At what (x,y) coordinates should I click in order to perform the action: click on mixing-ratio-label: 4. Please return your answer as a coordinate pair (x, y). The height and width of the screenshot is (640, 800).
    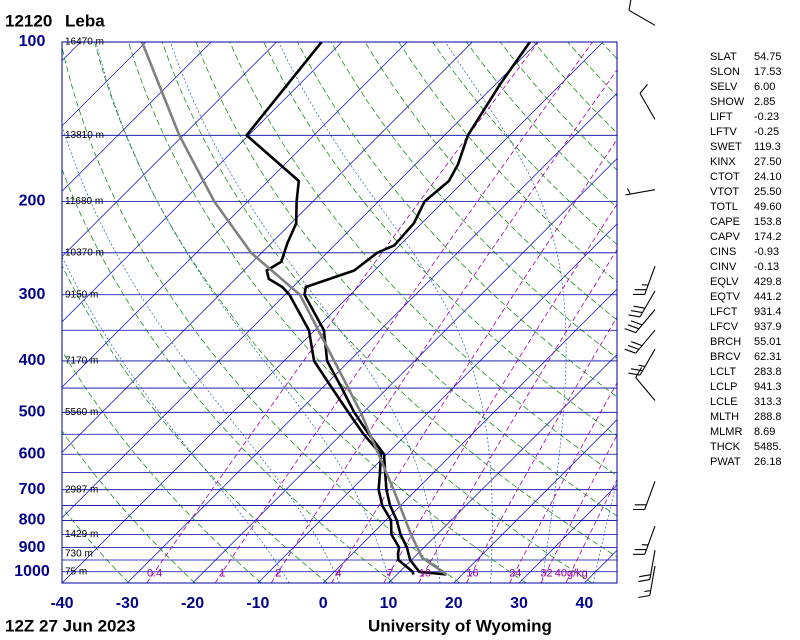
    Looking at the image, I should click on (338, 574).